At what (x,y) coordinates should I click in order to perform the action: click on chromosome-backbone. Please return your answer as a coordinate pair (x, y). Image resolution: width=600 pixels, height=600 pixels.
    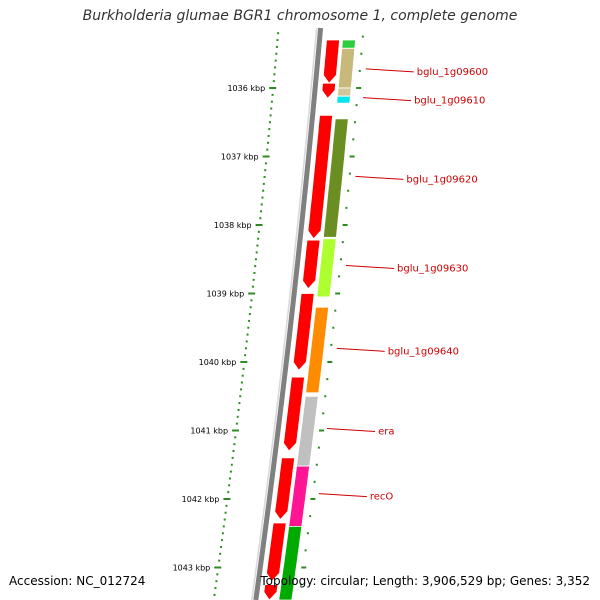
    Looking at the image, I should click on (287, 313).